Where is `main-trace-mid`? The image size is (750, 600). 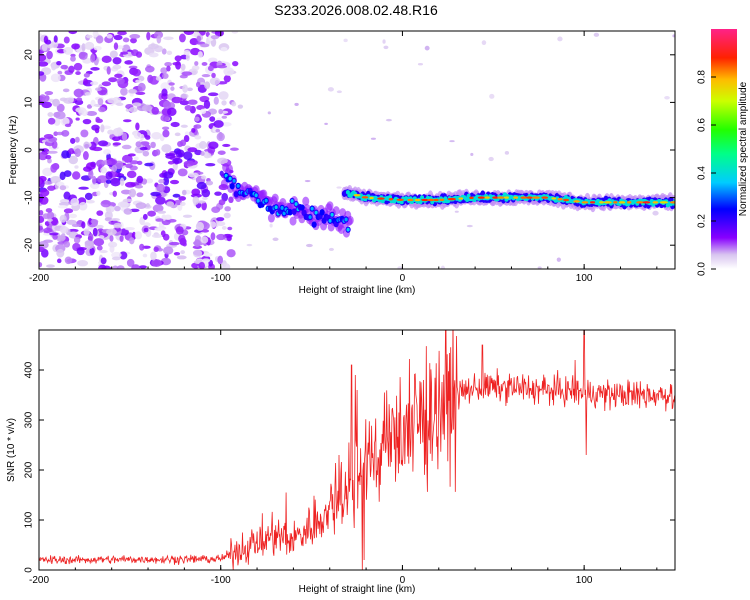 main-trace-mid is located at coordinates (420, 202).